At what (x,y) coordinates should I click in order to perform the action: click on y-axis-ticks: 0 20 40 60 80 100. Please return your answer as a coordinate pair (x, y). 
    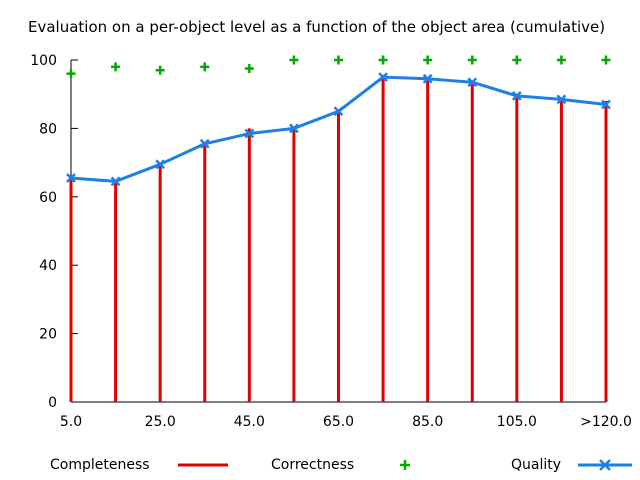
    Looking at the image, I should click on (54, 232).